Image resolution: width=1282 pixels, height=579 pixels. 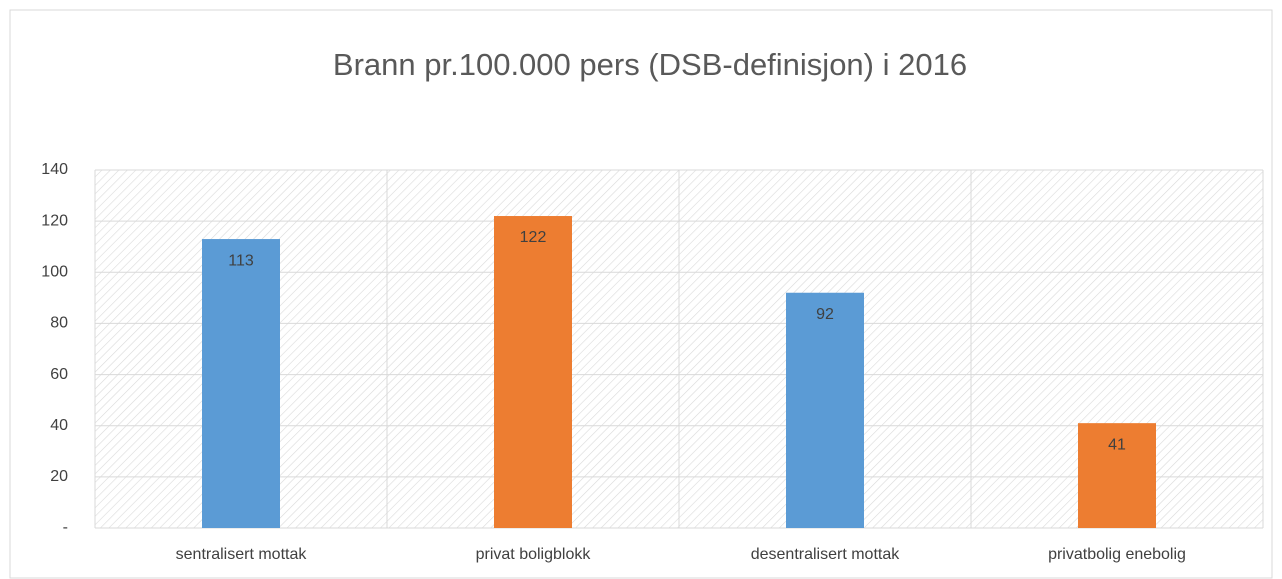 I want to click on y-tick-label: 140, so click(x=54, y=169).